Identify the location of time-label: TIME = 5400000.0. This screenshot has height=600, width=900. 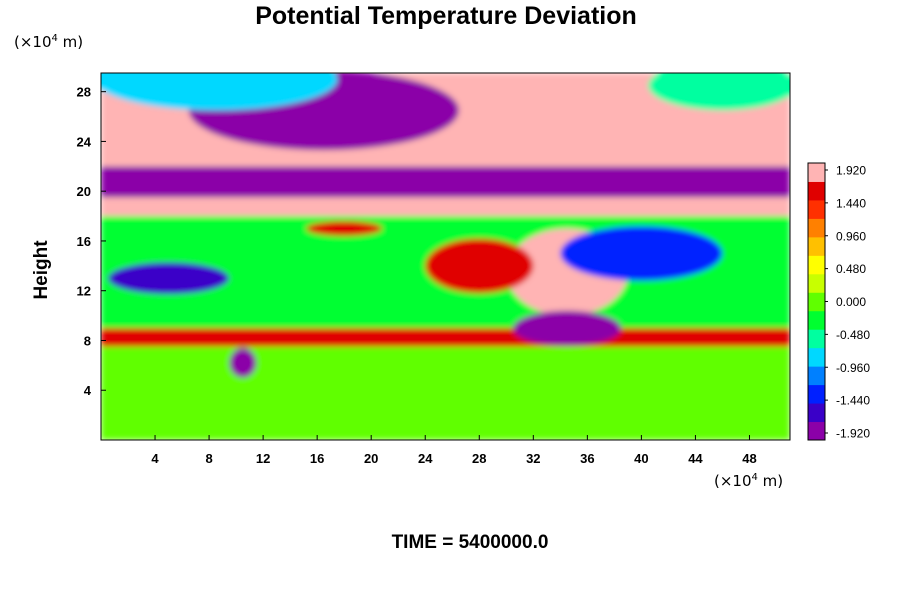
(470, 542).